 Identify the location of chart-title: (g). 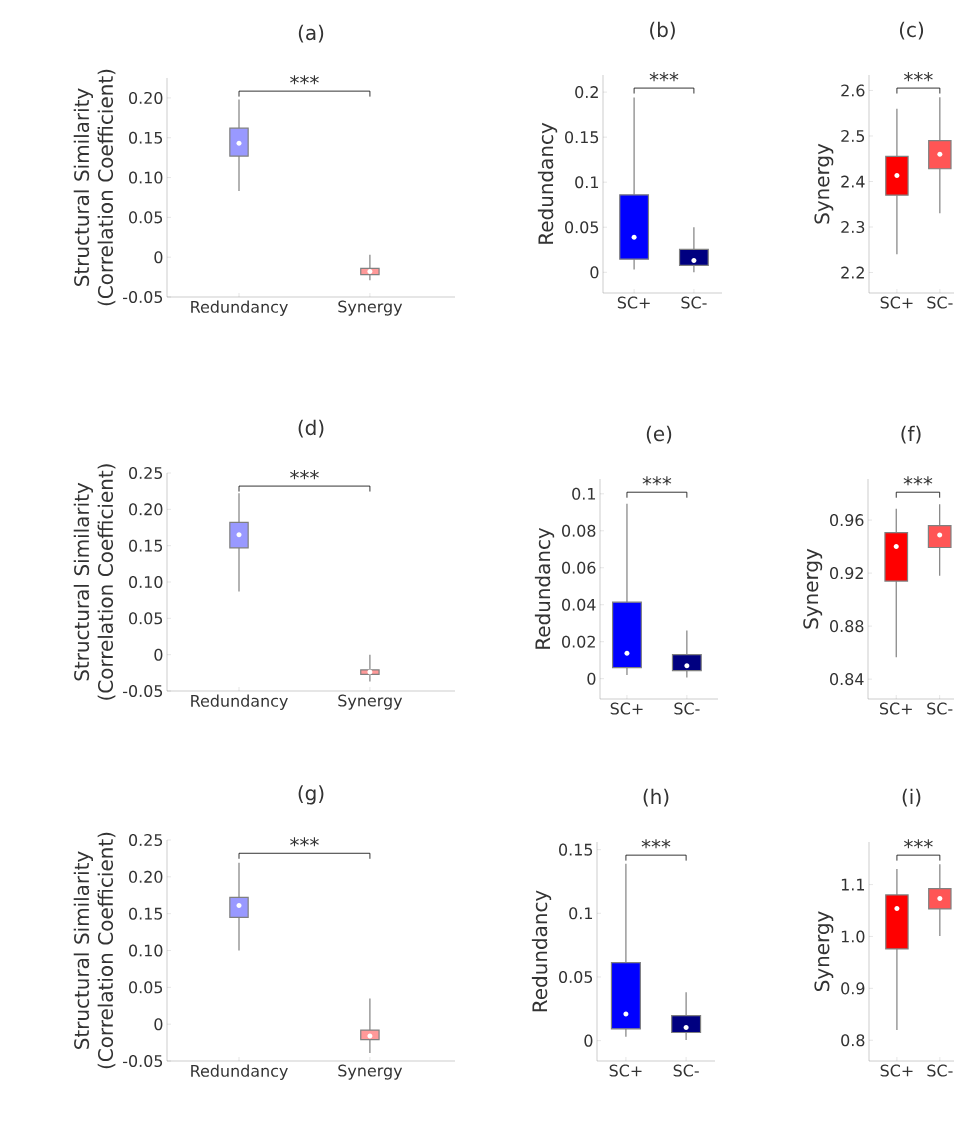
(311, 795).